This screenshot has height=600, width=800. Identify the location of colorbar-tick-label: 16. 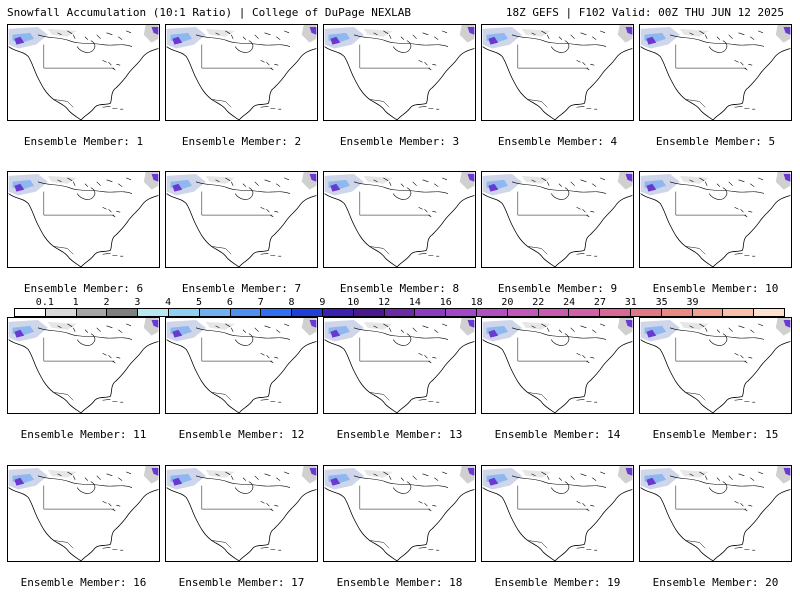
(445, 302).